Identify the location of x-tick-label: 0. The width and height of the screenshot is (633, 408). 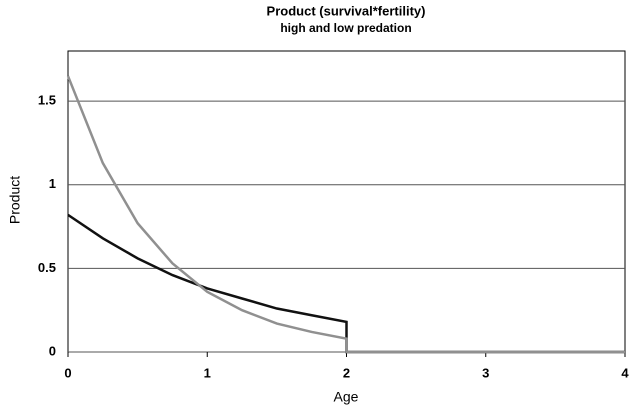
(67, 372).